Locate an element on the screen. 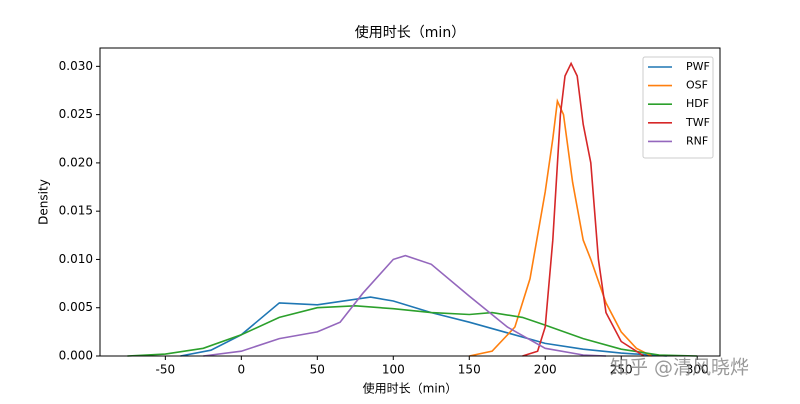  y-tick-label: 0.030 is located at coordinates (76, 66).